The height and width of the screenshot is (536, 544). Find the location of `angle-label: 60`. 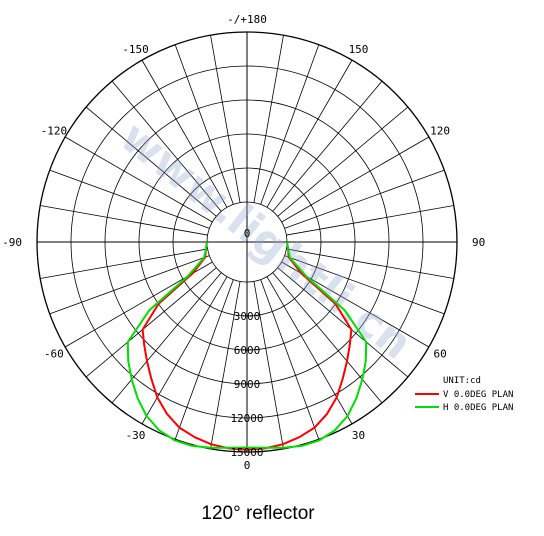

angle-label: 60 is located at coordinates (439, 354).